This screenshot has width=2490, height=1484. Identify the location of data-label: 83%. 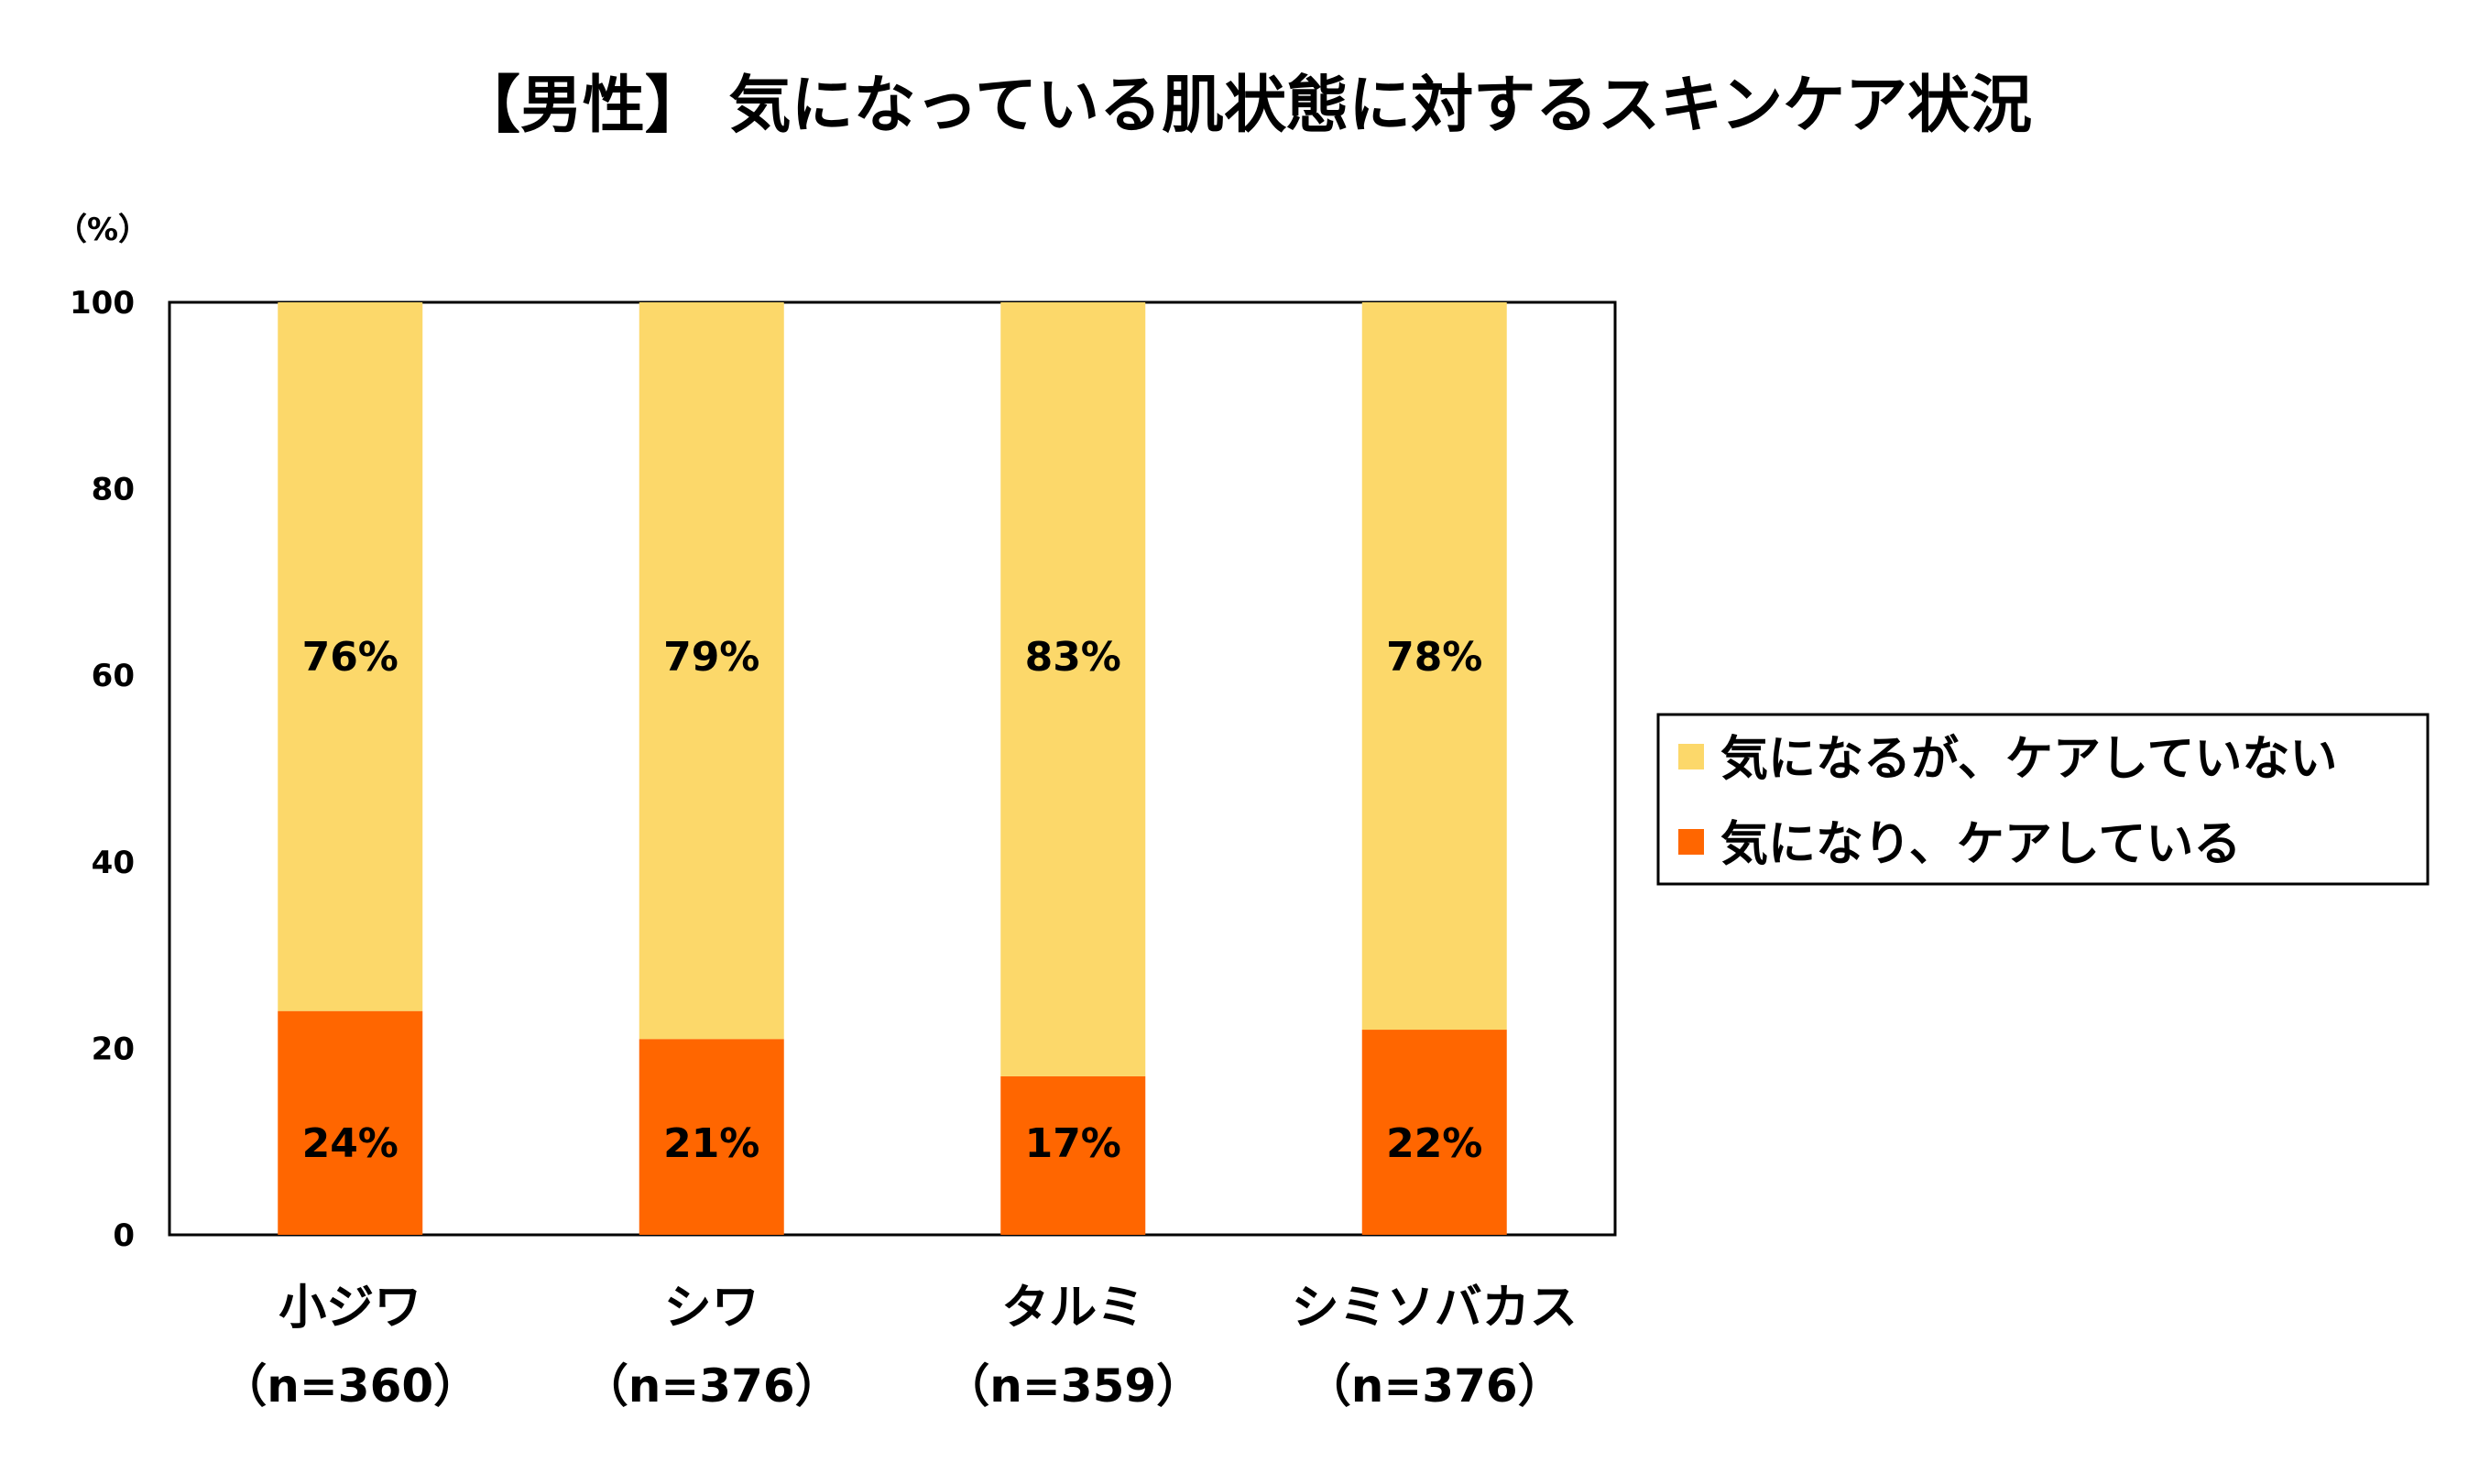
(1073, 657).